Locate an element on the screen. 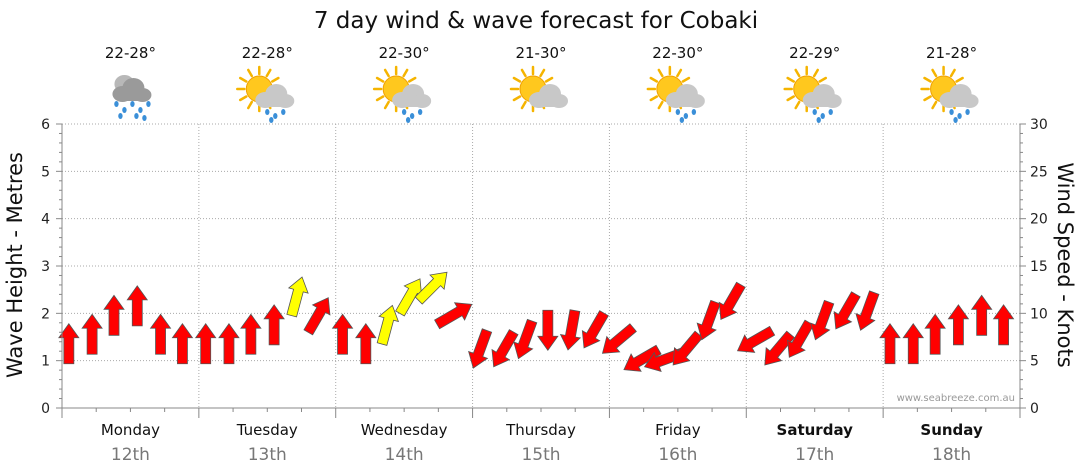  temperature-label: 21-28° is located at coordinates (951, 53).